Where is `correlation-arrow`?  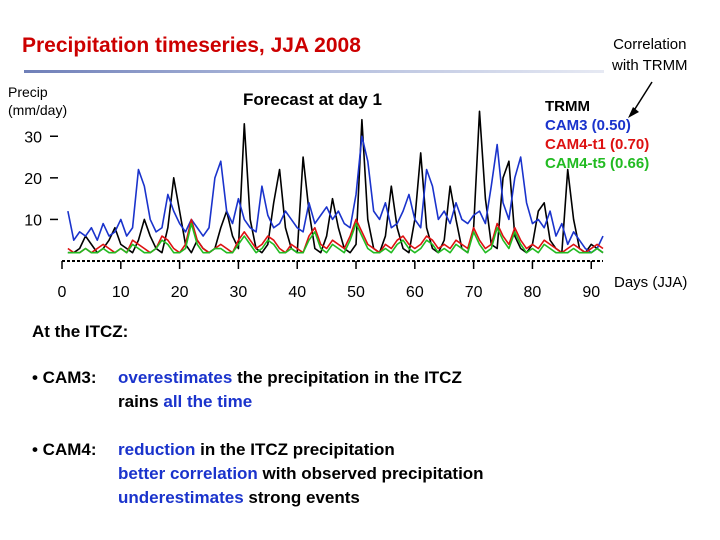 correlation-arrow is located at coordinates (642, 97).